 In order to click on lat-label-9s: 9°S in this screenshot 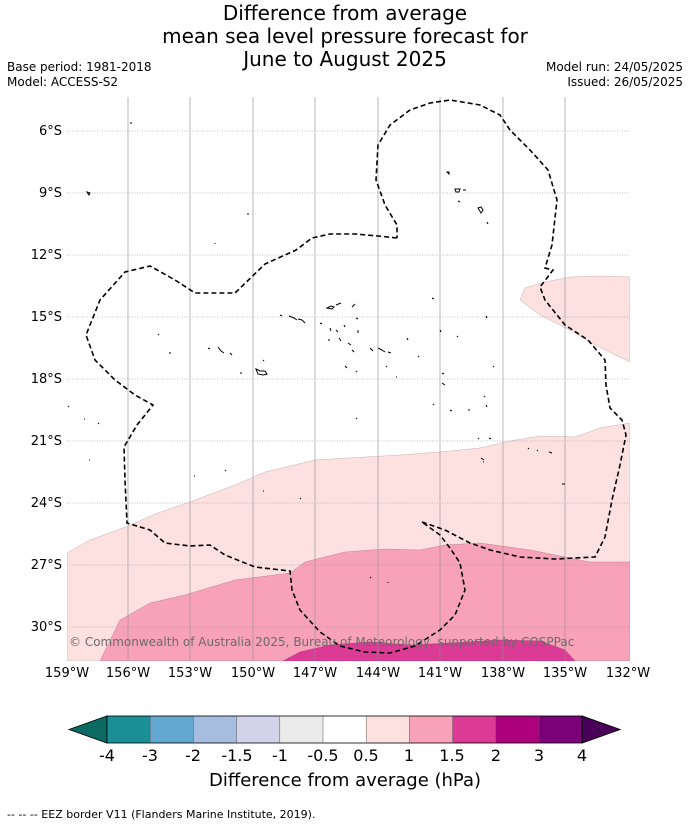, I will do `click(50, 193)`.